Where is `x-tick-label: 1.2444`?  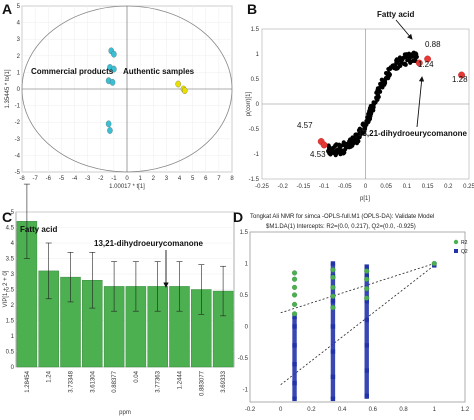 x-tick-label: 1.2444 is located at coordinates (181, 379).